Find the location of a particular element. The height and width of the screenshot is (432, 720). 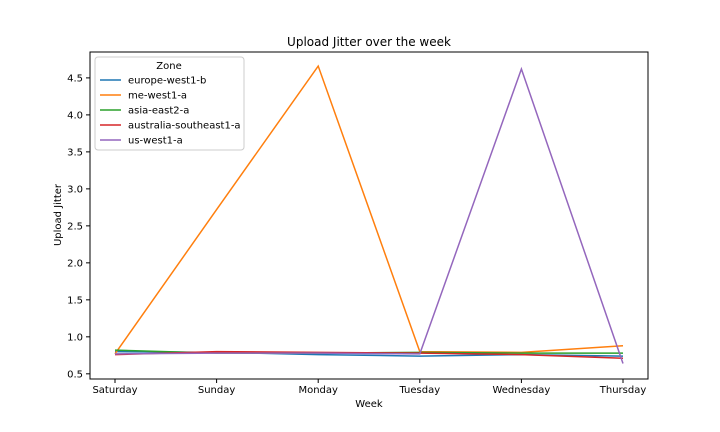

y-tick-label: 2.5 is located at coordinates (75, 226).